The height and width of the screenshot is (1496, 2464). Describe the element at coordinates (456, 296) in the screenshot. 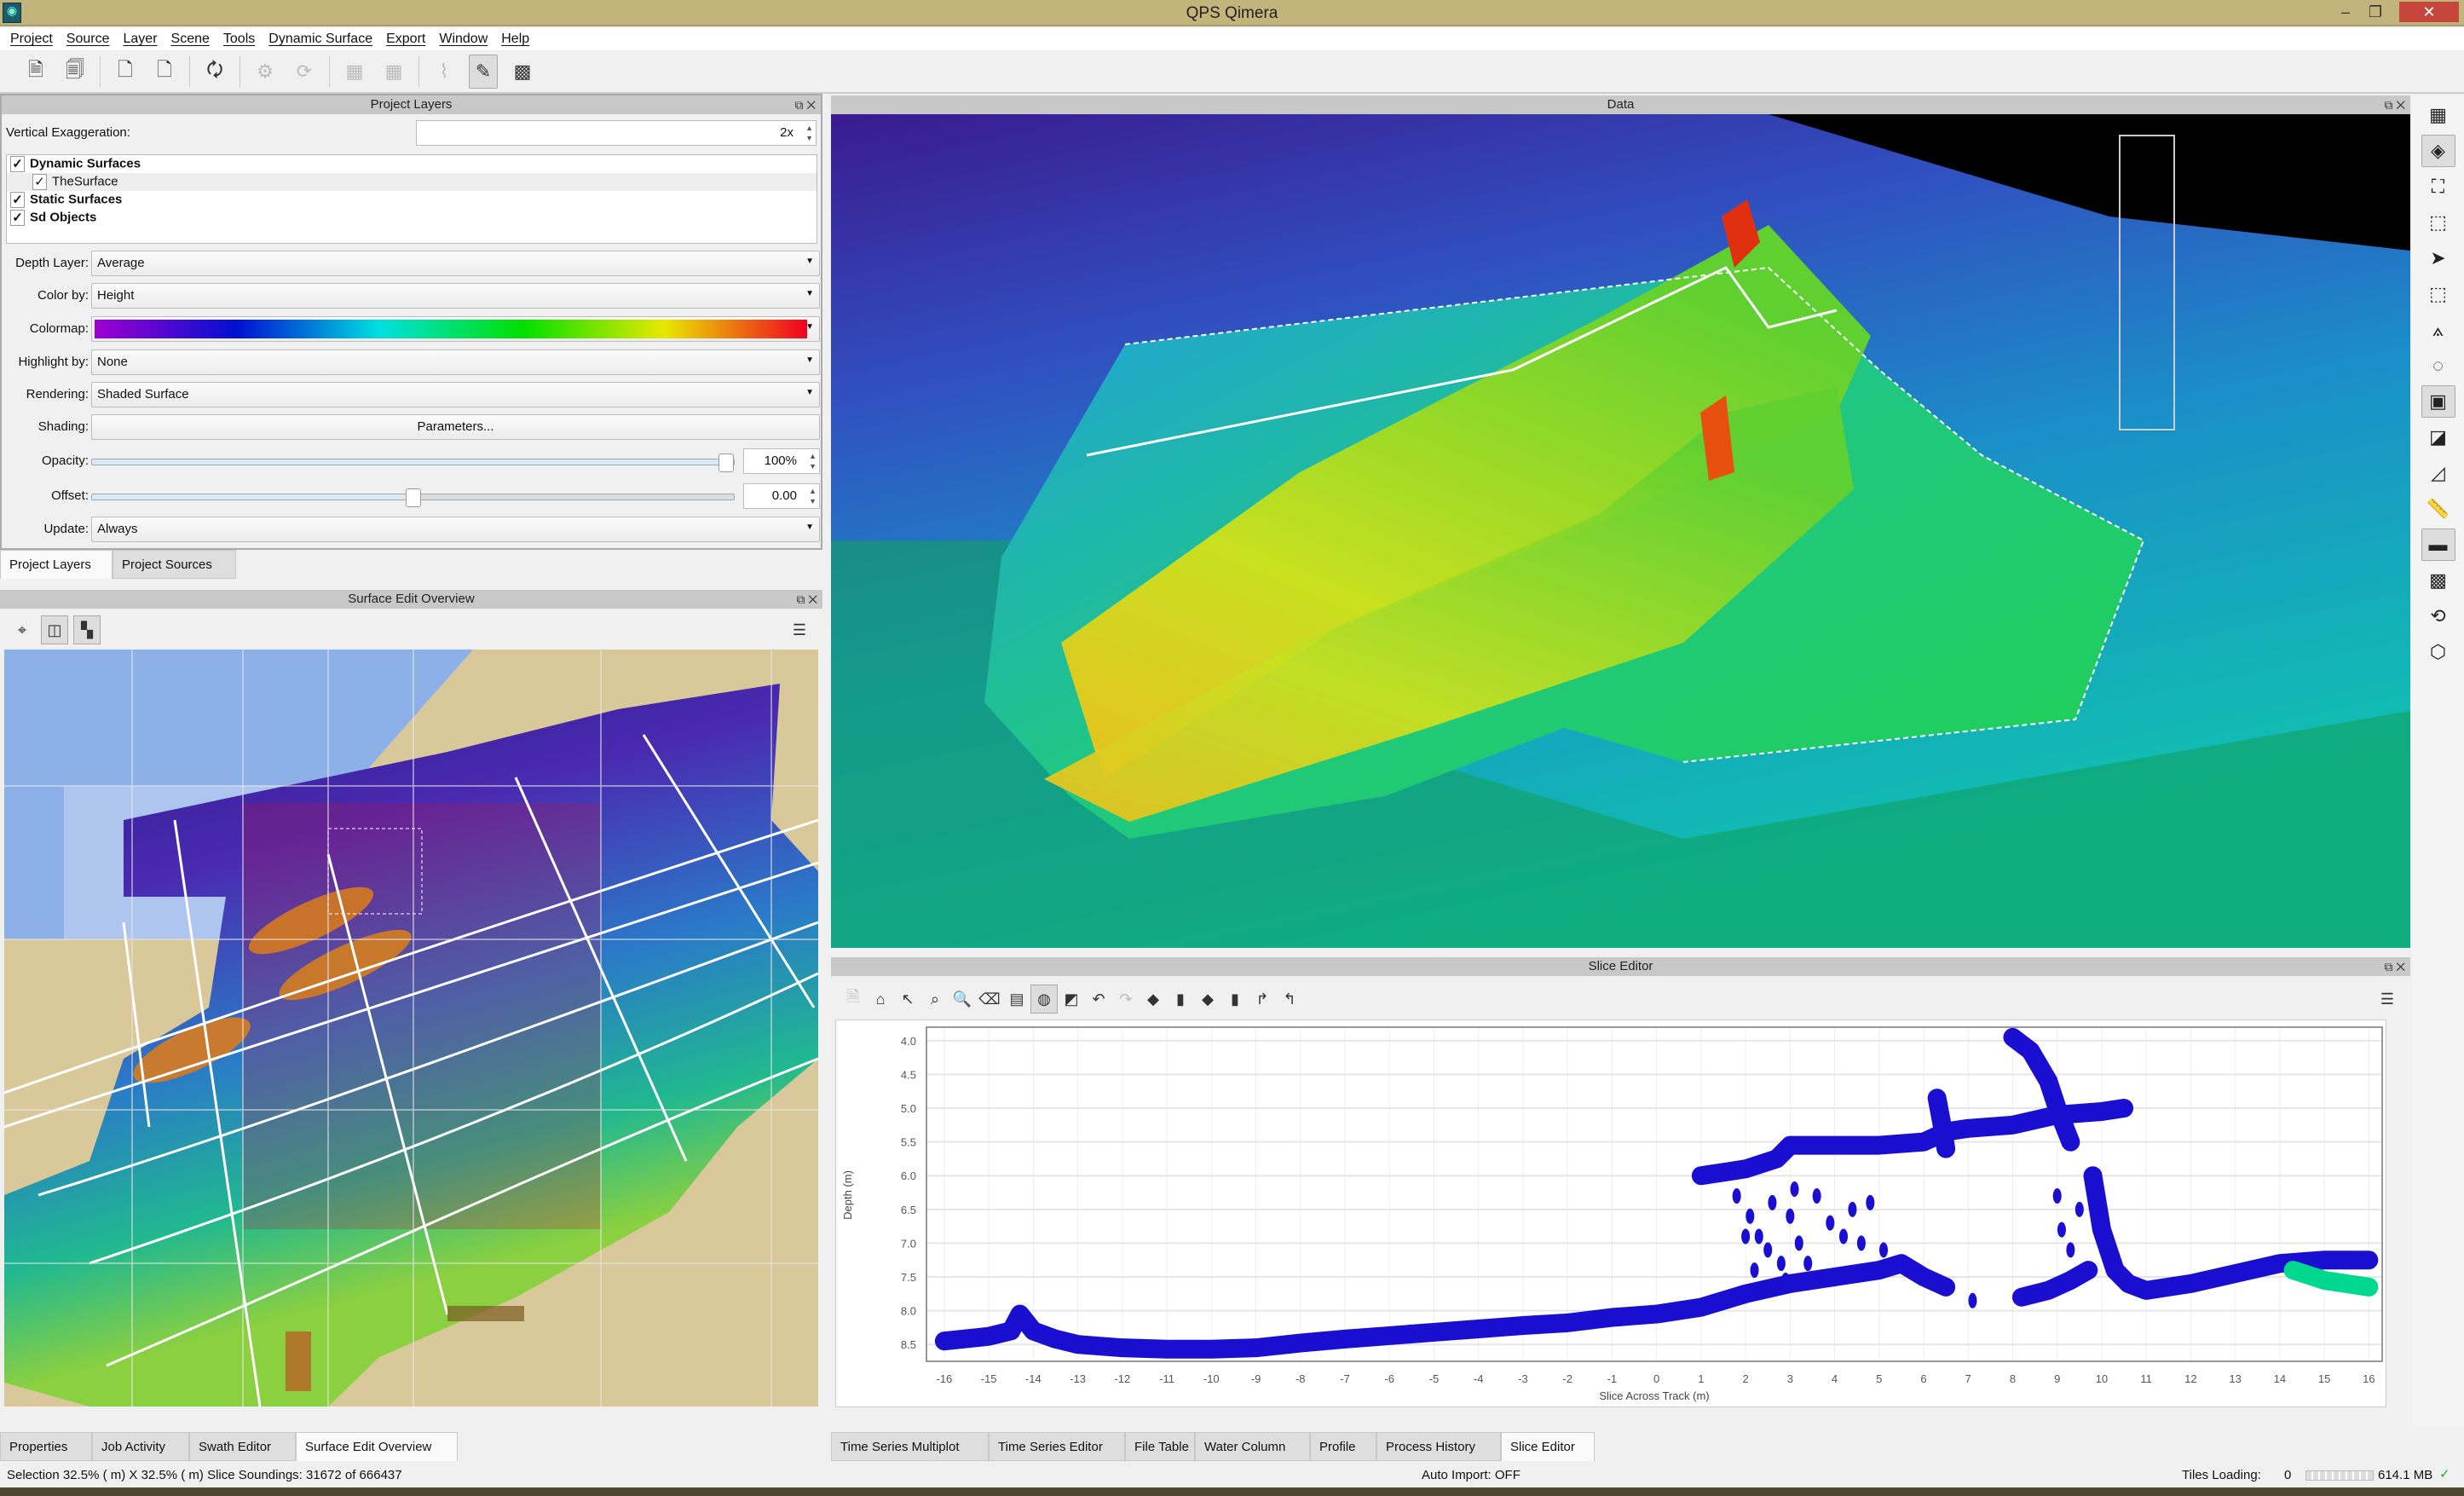

I see `color-by-select: Height ▼` at that location.